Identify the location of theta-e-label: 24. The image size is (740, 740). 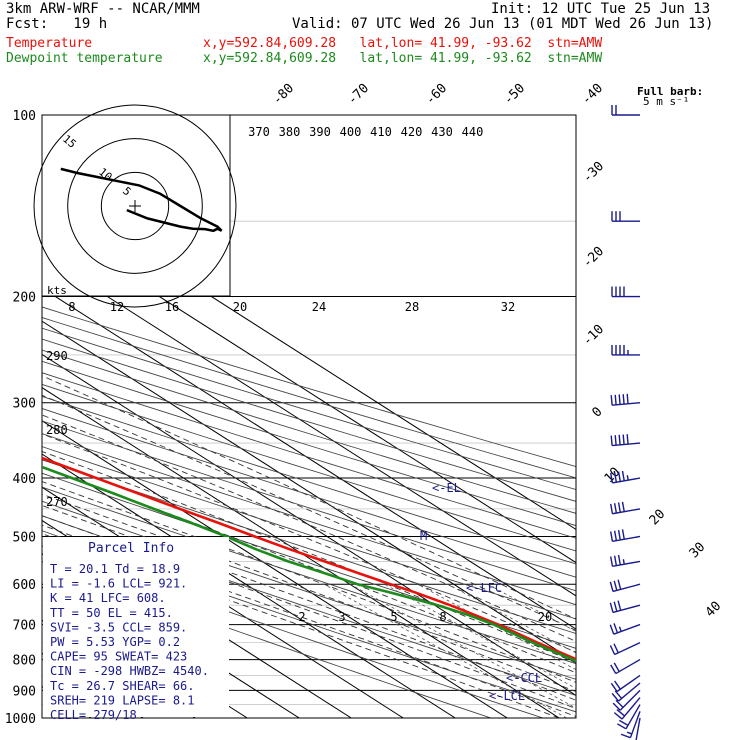
(319, 307).